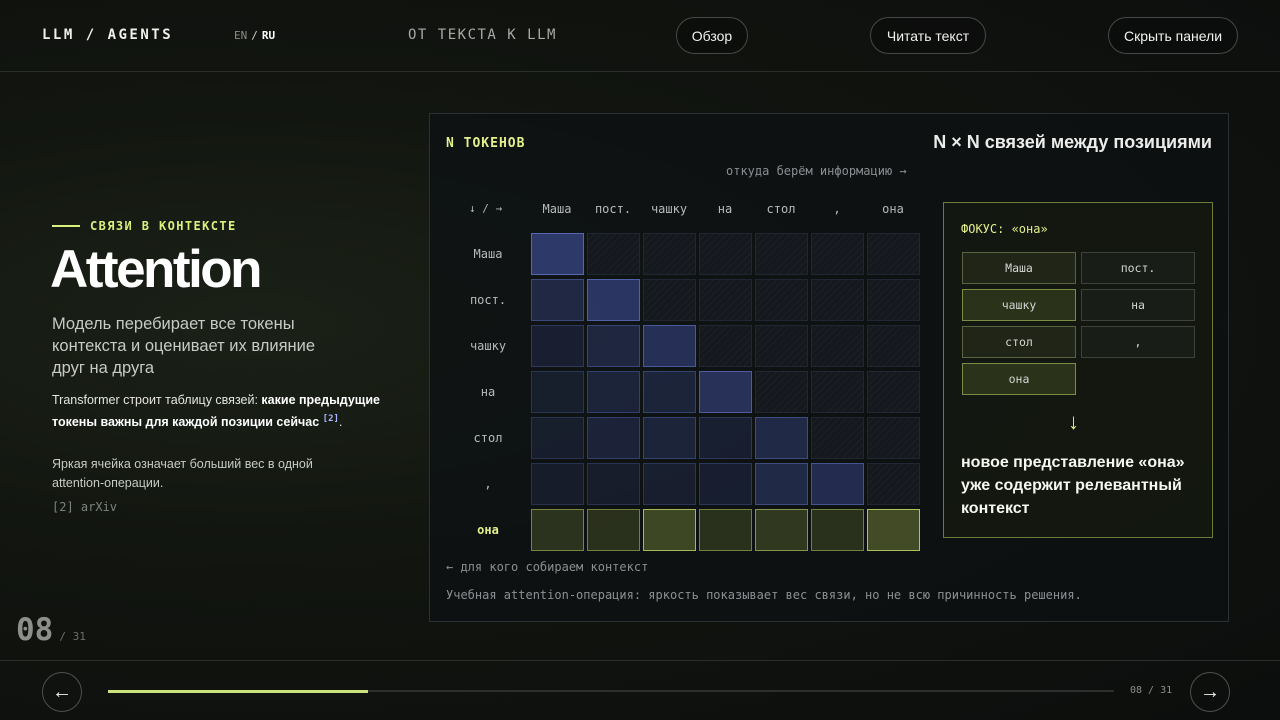  Describe the element at coordinates (156, 269) in the screenshot. I see `page-title: Attention` at that location.